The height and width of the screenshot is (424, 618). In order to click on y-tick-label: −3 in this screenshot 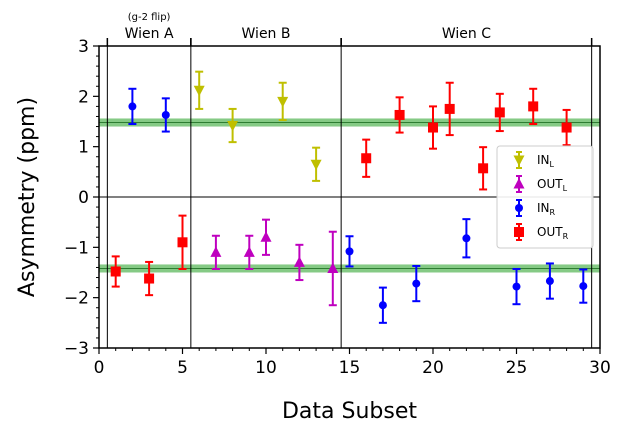, I will do `click(76, 349)`.